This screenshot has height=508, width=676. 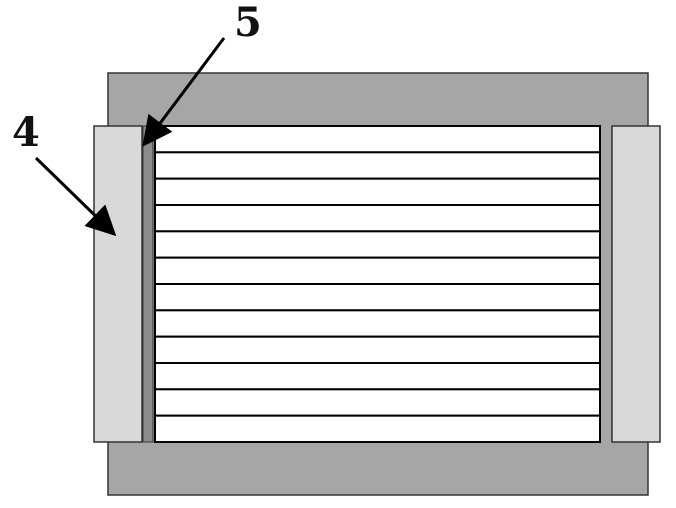 What do you see at coordinates (26, 132) in the screenshot?
I see `callout-label-4: 4` at bounding box center [26, 132].